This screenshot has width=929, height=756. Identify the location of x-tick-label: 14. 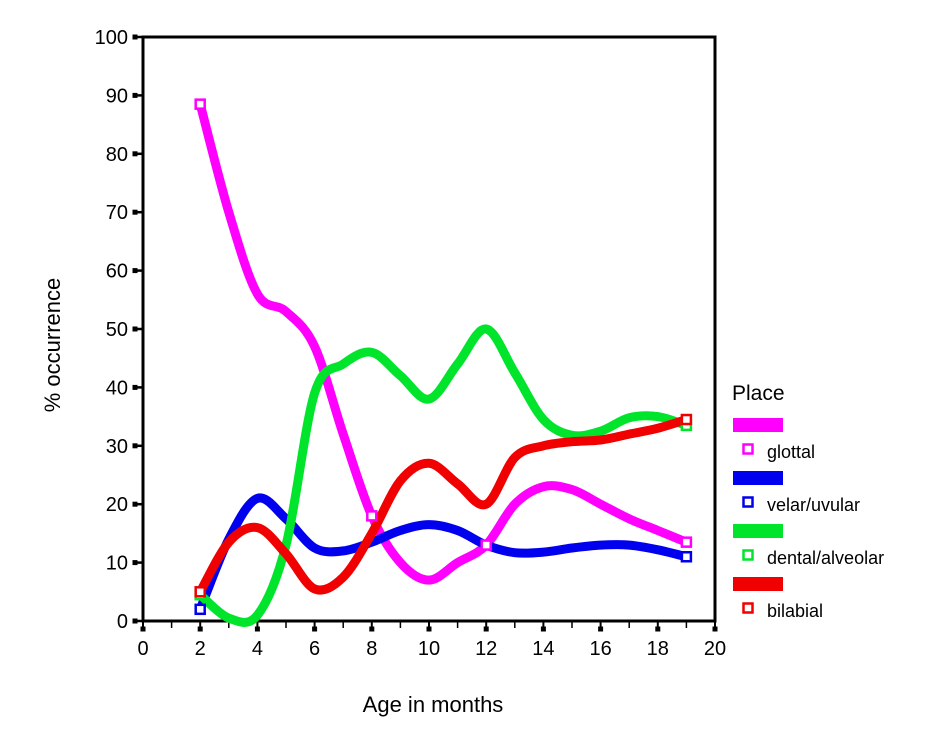
(543, 649).